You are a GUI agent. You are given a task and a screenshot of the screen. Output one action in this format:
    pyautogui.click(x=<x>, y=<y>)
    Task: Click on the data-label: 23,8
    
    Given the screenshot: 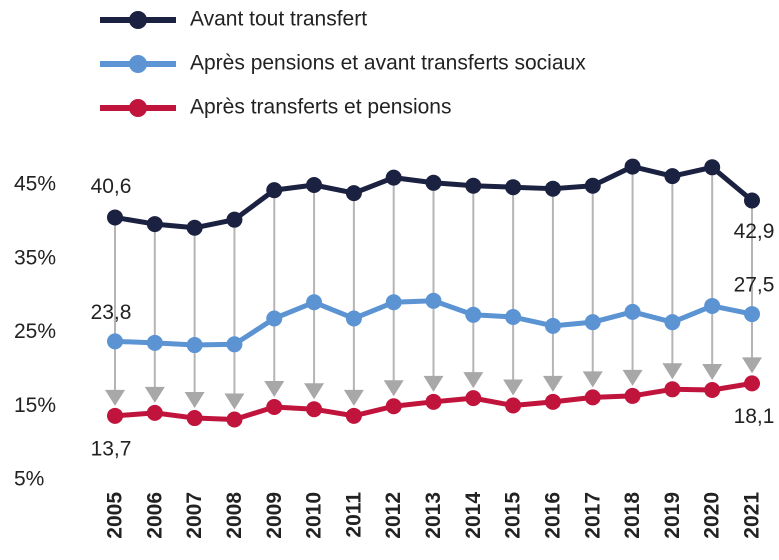 What is the action you would take?
    pyautogui.click(x=111, y=312)
    